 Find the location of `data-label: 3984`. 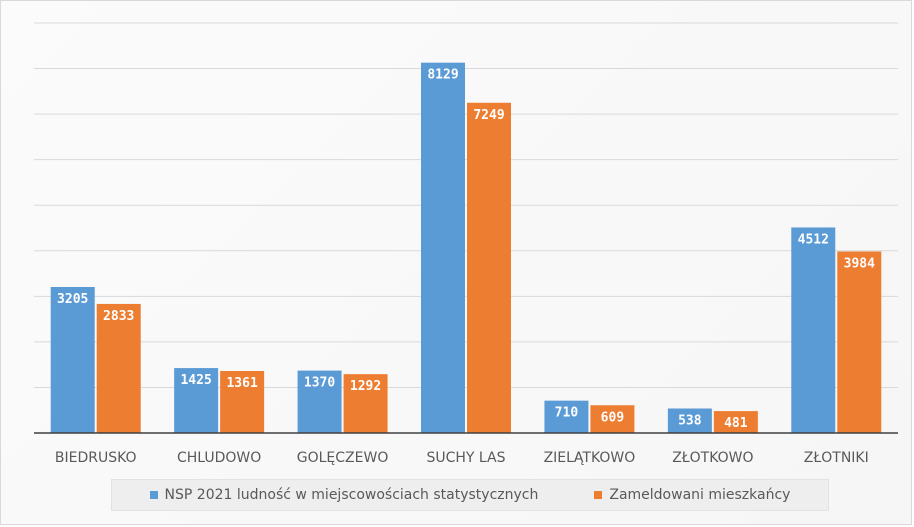

data-label: 3984 is located at coordinates (859, 264).